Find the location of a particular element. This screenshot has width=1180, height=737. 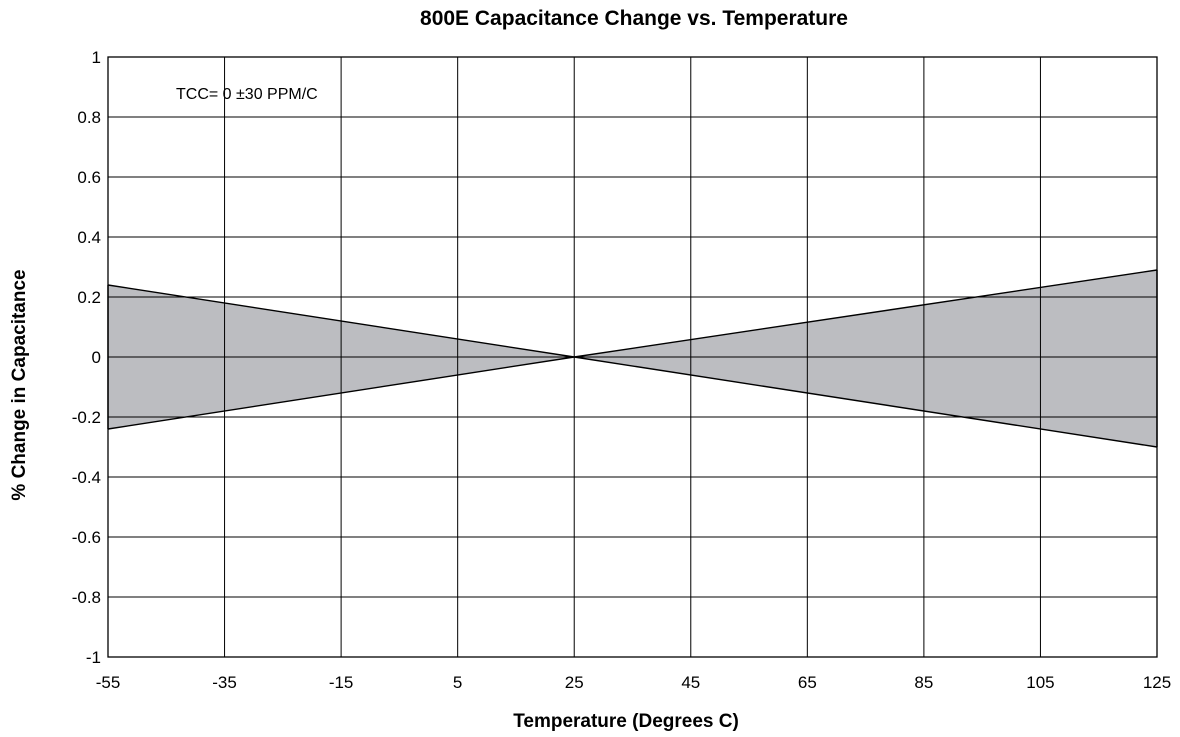

y-tick-label: -0.8 is located at coordinates (86, 597).